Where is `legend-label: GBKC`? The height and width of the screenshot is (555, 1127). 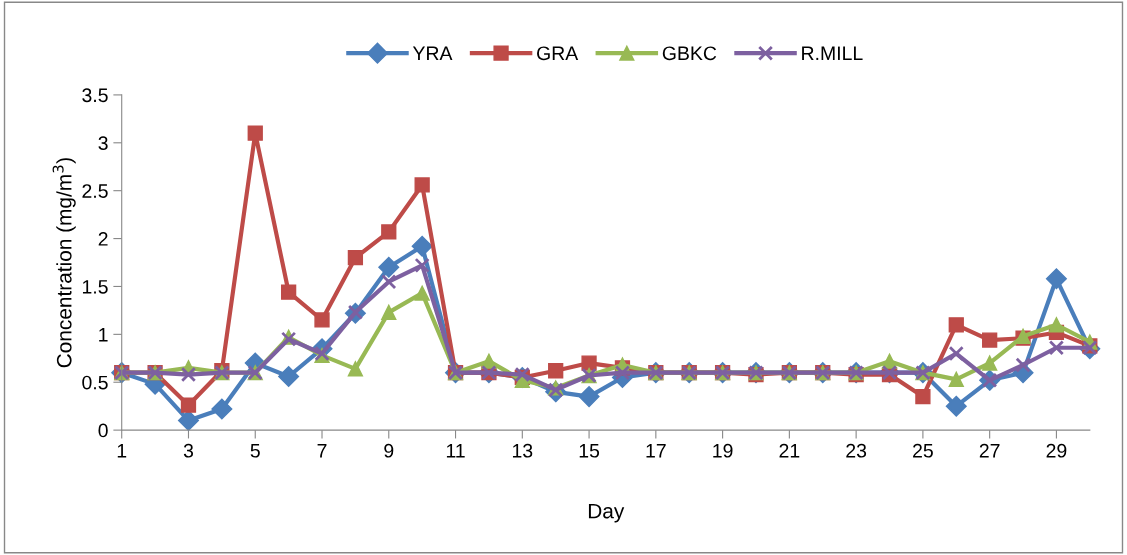 legend-label: GBKC is located at coordinates (689, 53).